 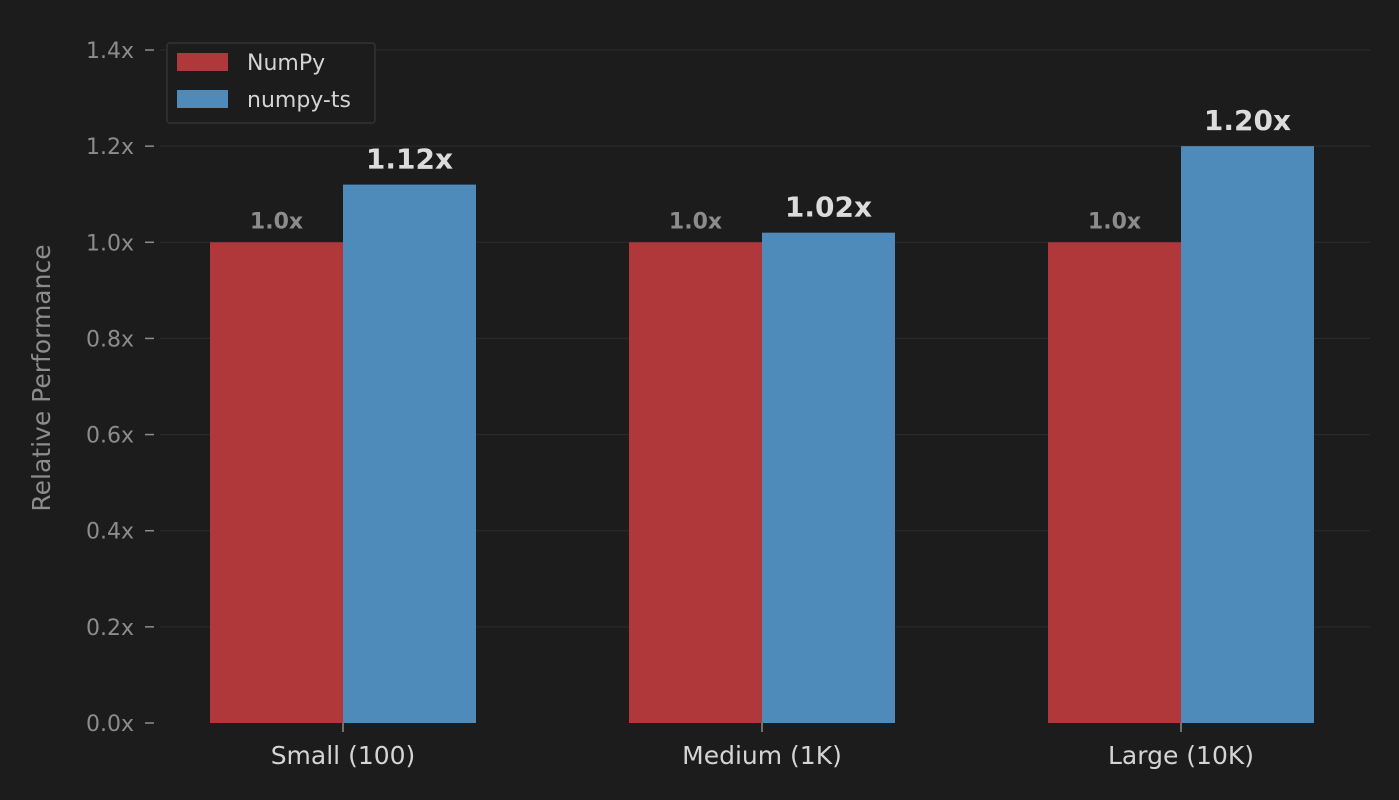 I want to click on x-tick-label: Medium (1K), so click(x=762, y=755).